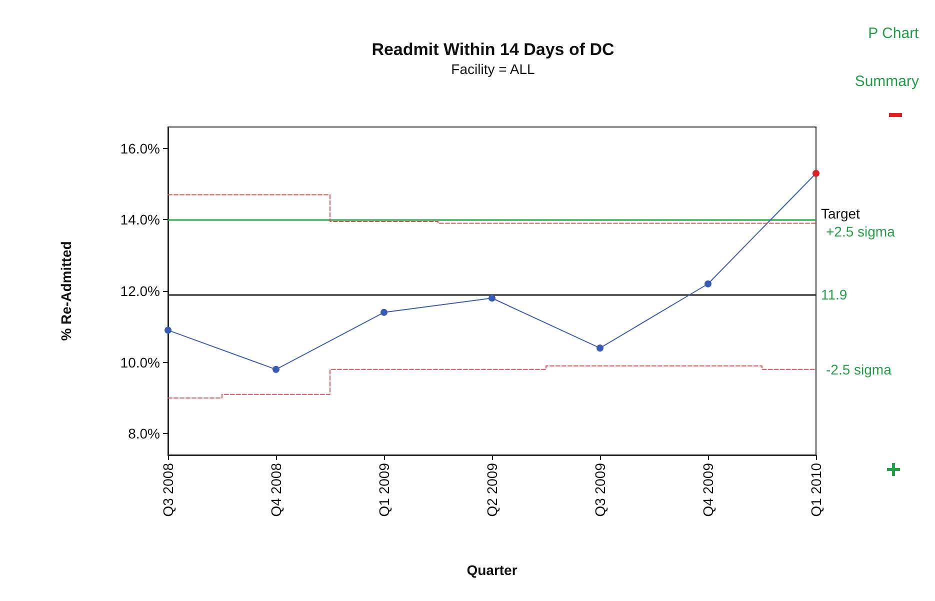 The width and height of the screenshot is (935, 601). Describe the element at coordinates (144, 434) in the screenshot. I see `y-tick-label: 8.0%` at that location.